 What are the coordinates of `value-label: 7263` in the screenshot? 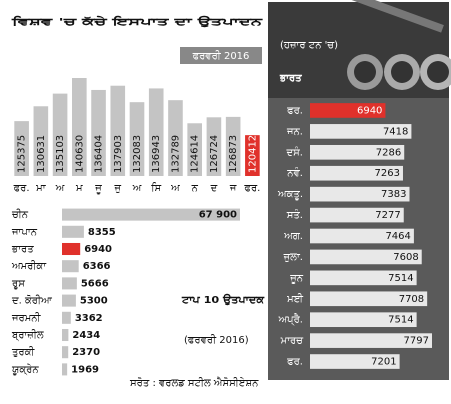 It's located at (387, 173).